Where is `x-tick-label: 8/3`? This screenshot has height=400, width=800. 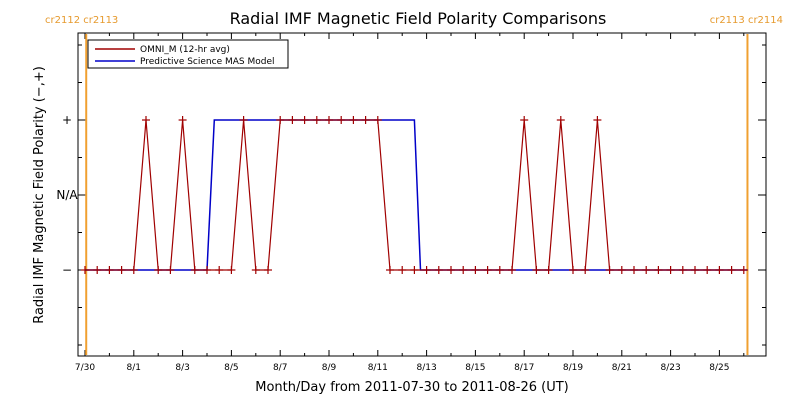 x-tick-label: 8/3 is located at coordinates (182, 368).